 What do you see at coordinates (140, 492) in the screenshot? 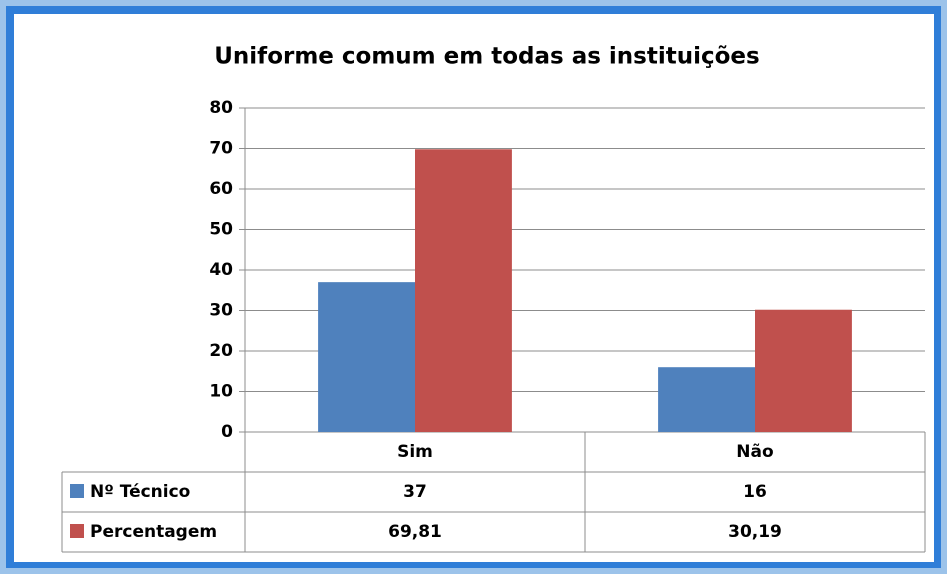
I see `legend-label: Nº Técnico` at bounding box center [140, 492].